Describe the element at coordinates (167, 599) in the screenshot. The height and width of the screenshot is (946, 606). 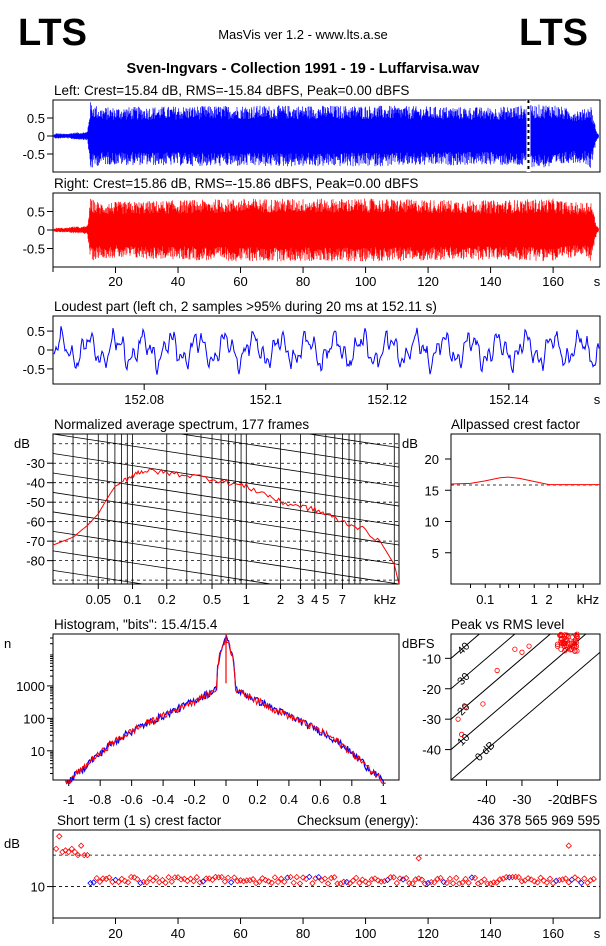
I see `spectrum-xtick-label: 0.2` at that location.